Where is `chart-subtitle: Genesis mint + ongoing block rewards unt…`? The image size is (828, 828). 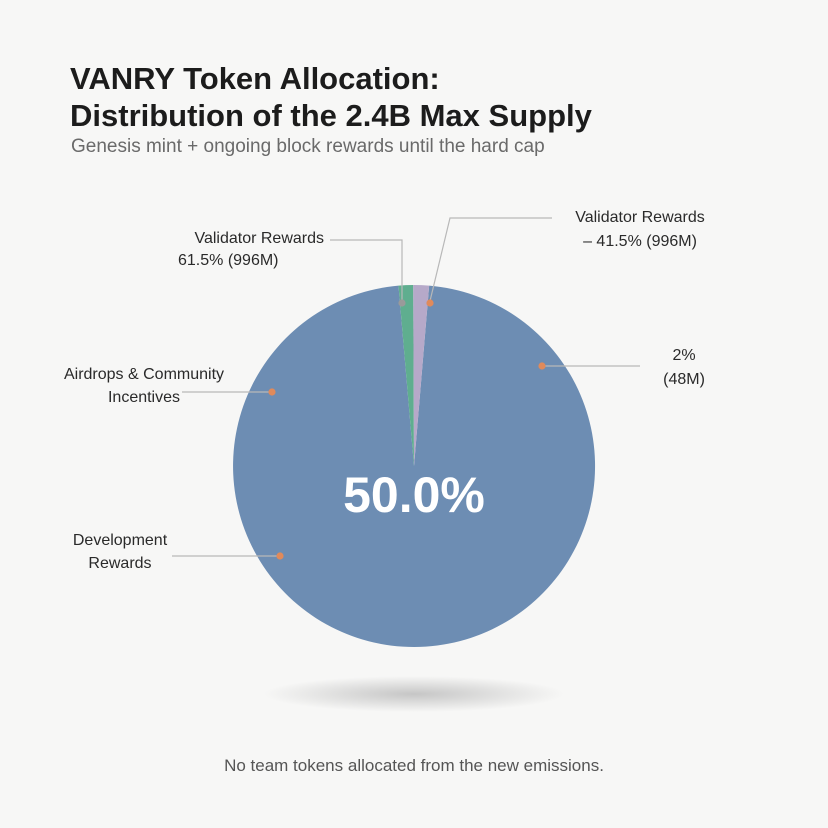 chart-subtitle: Genesis mint + ongoing block rewards unt… is located at coordinates (308, 146).